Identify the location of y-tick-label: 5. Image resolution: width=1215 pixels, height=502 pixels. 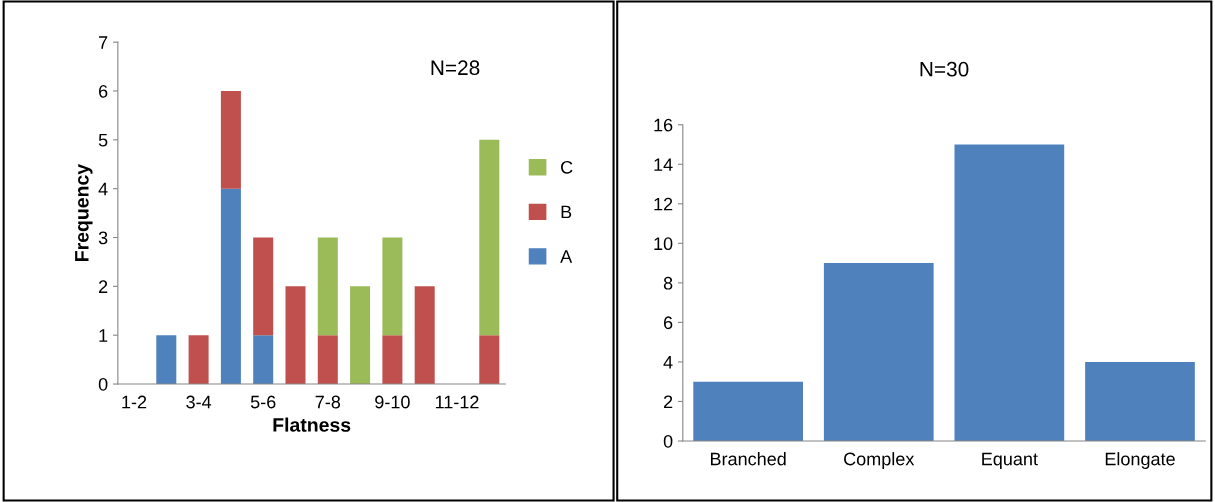
(103, 140).